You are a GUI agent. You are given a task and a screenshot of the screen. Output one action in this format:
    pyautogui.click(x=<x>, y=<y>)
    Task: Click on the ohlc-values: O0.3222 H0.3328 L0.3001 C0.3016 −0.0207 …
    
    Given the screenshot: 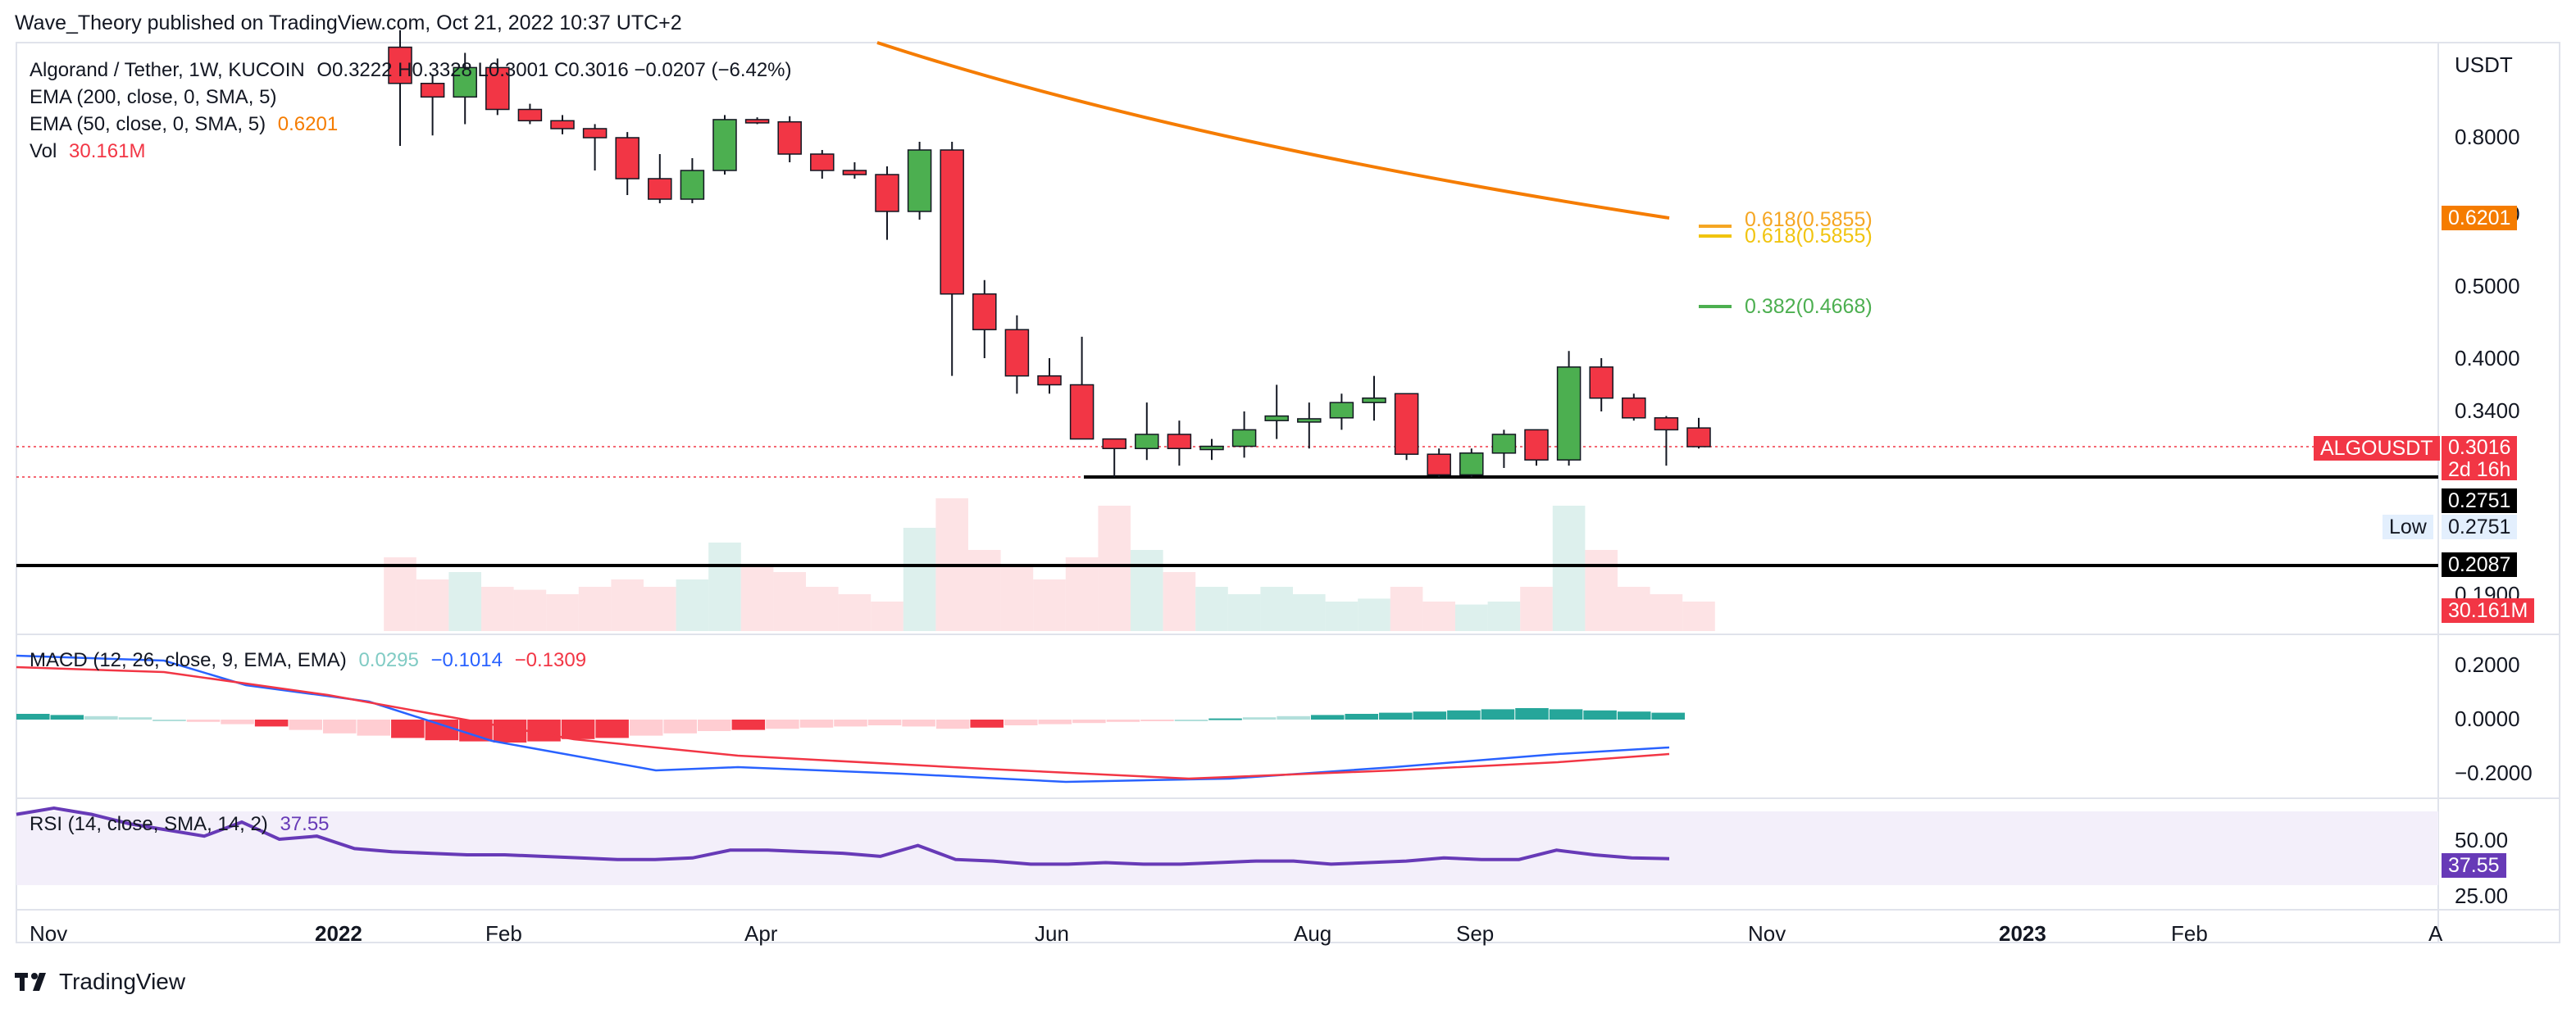 What is the action you would take?
    pyautogui.click(x=554, y=70)
    